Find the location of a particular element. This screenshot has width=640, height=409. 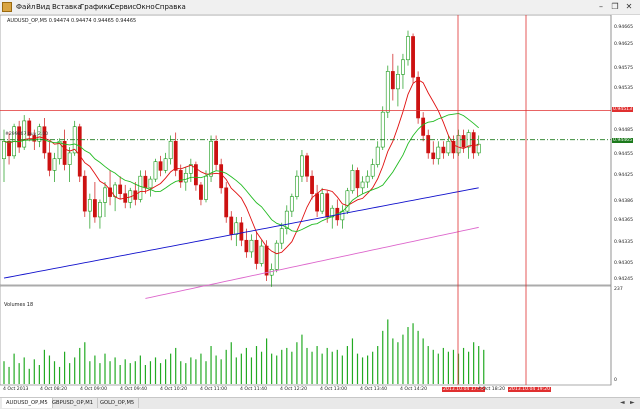

menu-window: Окно is located at coordinates (145, 7).